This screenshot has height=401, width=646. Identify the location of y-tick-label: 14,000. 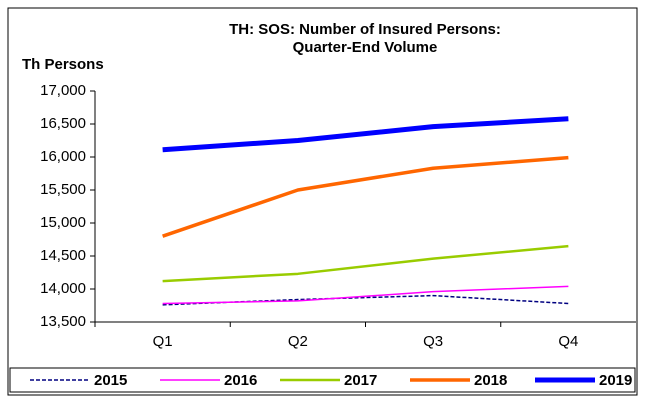
(63, 288).